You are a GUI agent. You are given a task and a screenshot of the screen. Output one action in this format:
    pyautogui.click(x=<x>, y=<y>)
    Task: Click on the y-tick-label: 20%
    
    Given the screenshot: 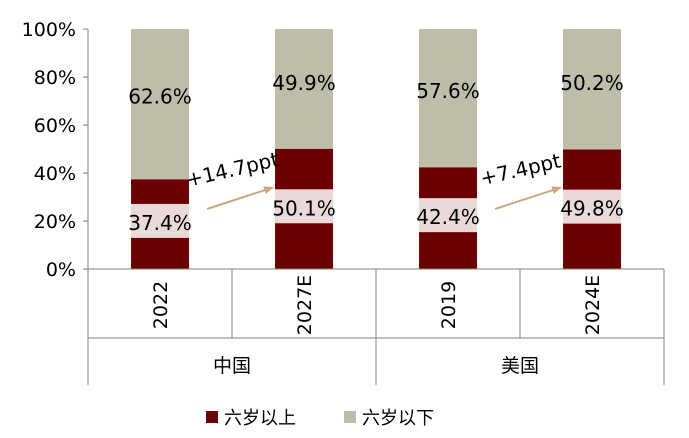 What is the action you would take?
    pyautogui.click(x=55, y=222)
    